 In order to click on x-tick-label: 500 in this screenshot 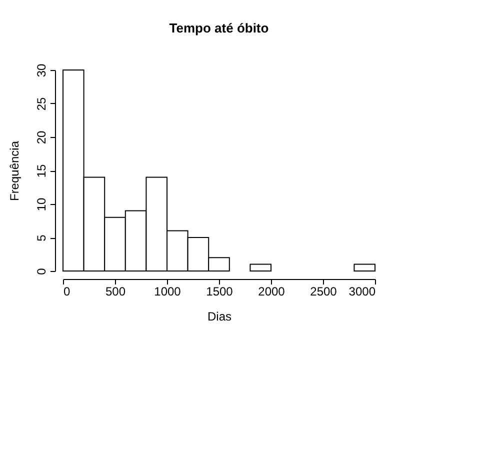, I will do `click(115, 291)`.